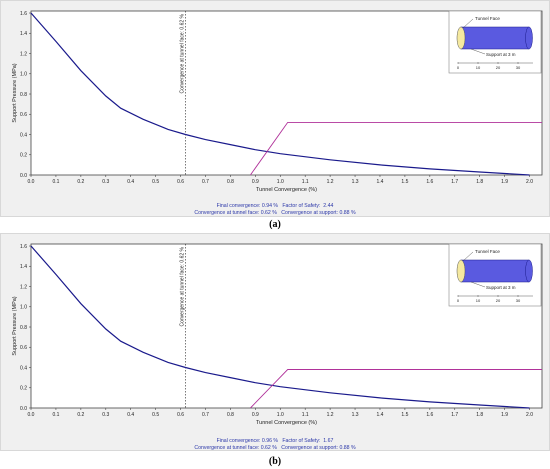  Describe the element at coordinates (23, 54) in the screenshot. I see `chart-0-y-tick-label: 1.2` at that location.